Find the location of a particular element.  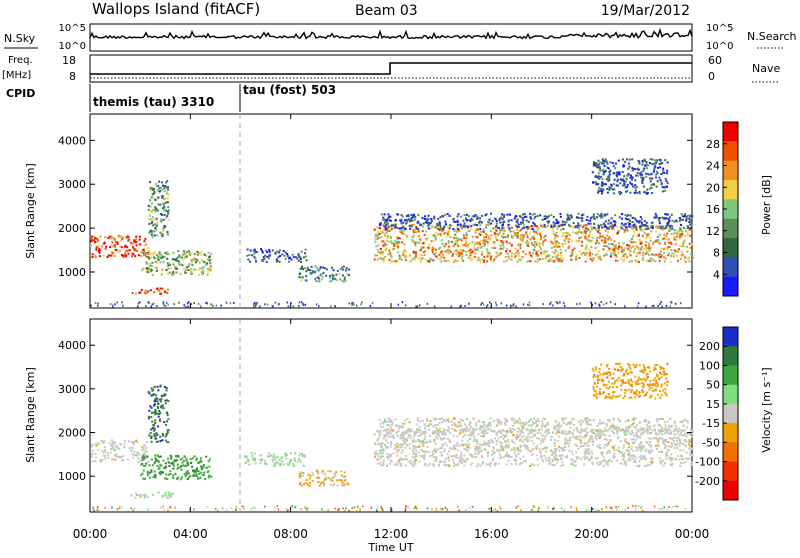

power-colorbar-tick-label: 28 is located at coordinates (713, 144).